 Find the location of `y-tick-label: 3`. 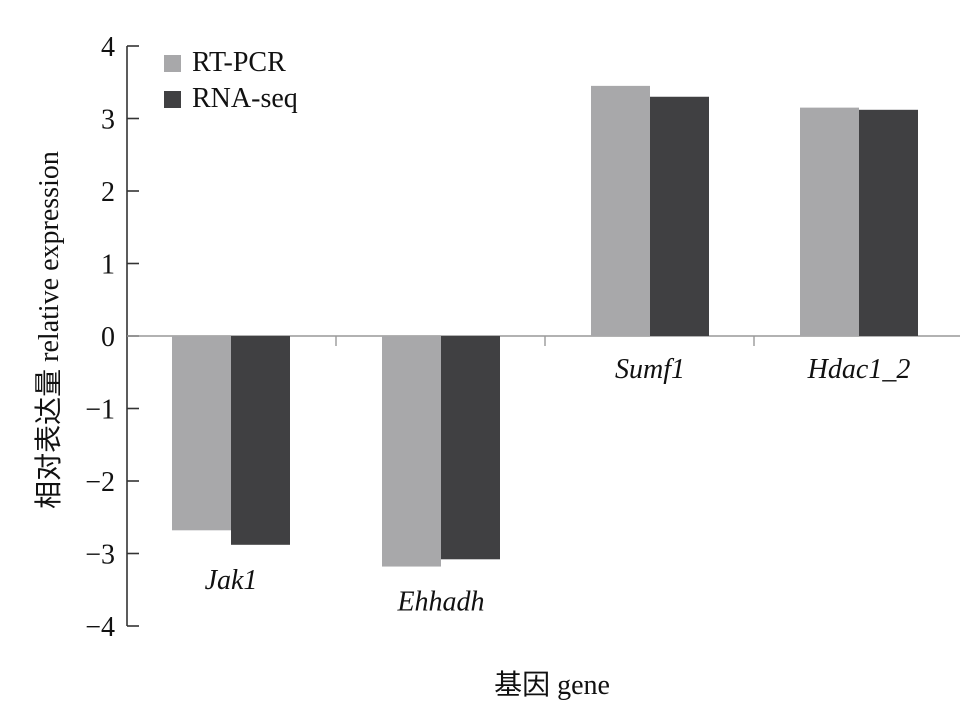

y-tick-label: 3 is located at coordinates (108, 120).